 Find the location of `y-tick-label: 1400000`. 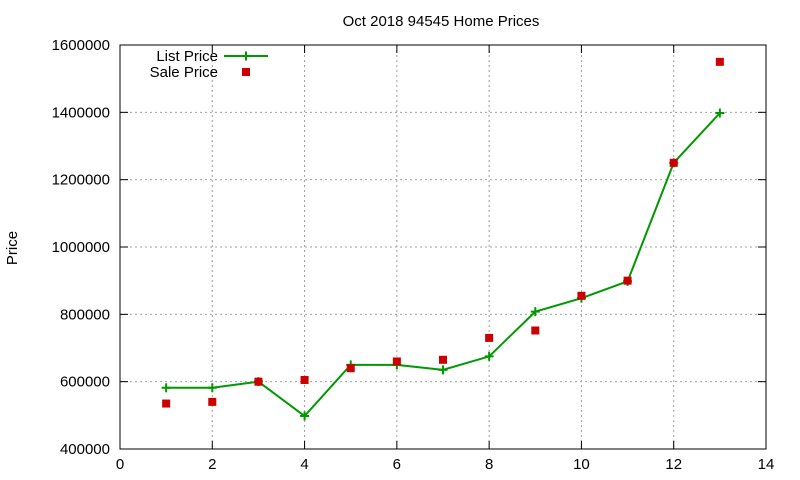

y-tick-label: 1400000 is located at coordinates (81, 112).